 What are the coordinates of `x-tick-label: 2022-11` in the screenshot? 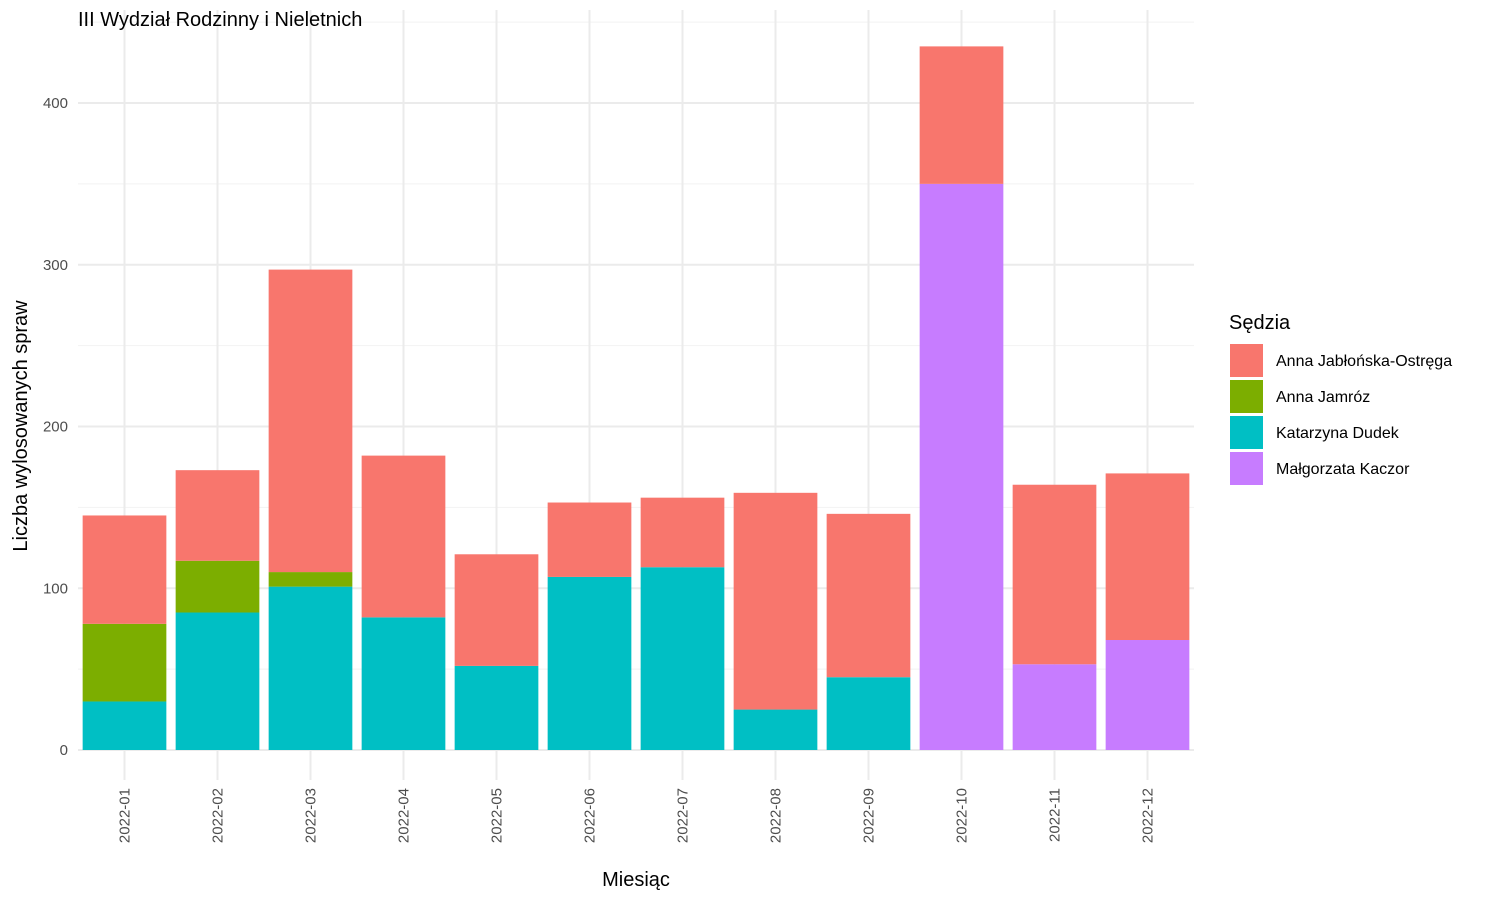 It's located at (1055, 815).